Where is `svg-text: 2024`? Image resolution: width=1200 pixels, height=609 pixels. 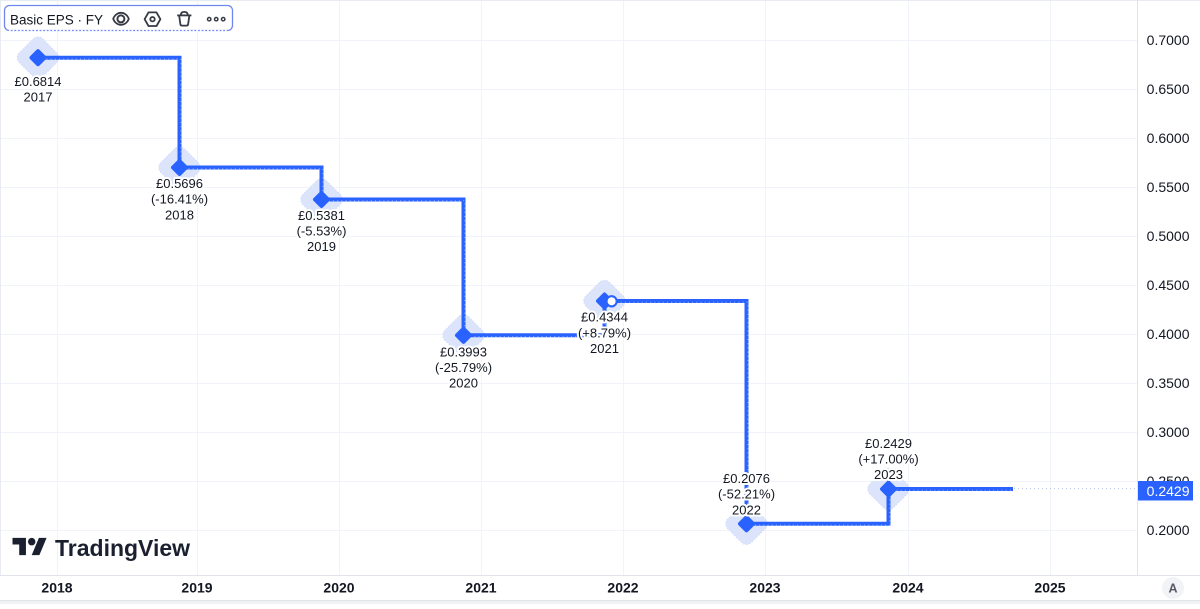 svg-text: 2024 is located at coordinates (907, 588).